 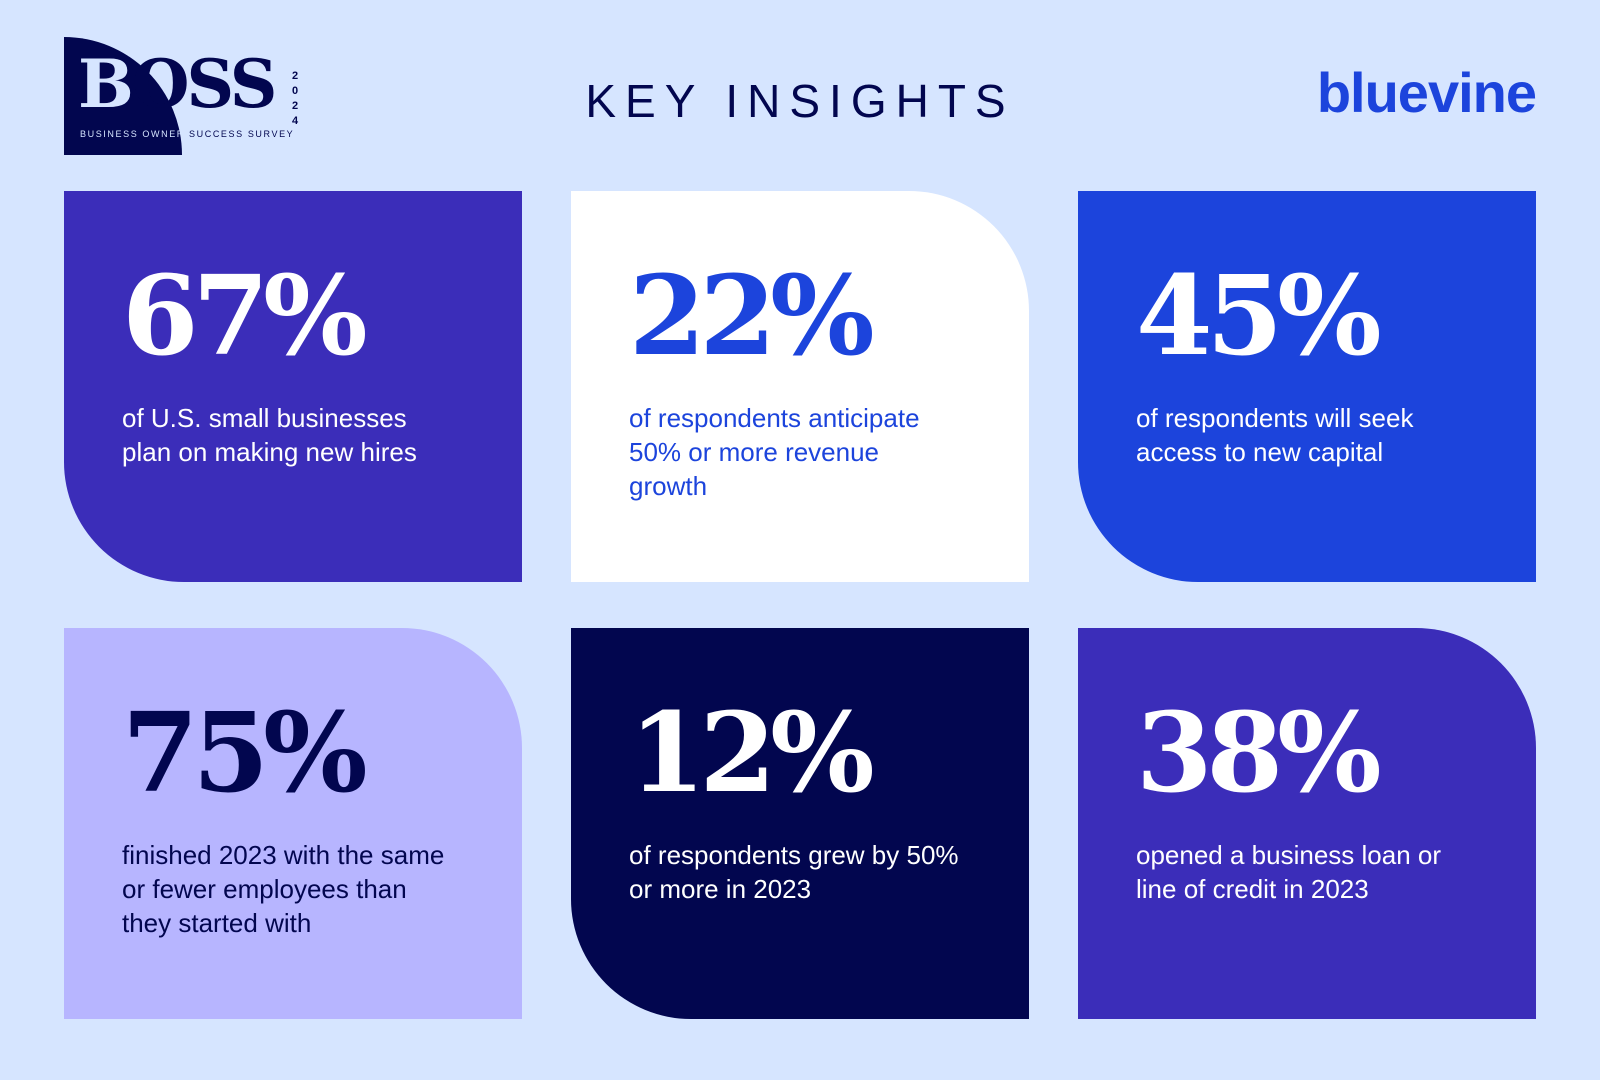 I want to click on logo-subtitle: BUSINESS OWNER SUCCESS SURVEY, so click(x=187, y=134).